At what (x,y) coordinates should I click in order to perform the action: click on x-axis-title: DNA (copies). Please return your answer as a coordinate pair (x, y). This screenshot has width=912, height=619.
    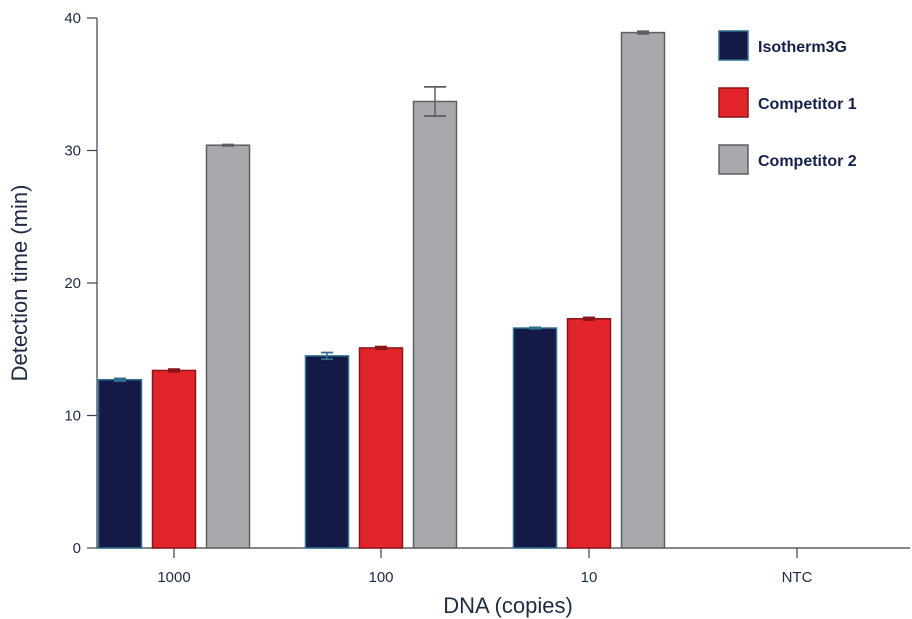
    Looking at the image, I should click on (508, 605).